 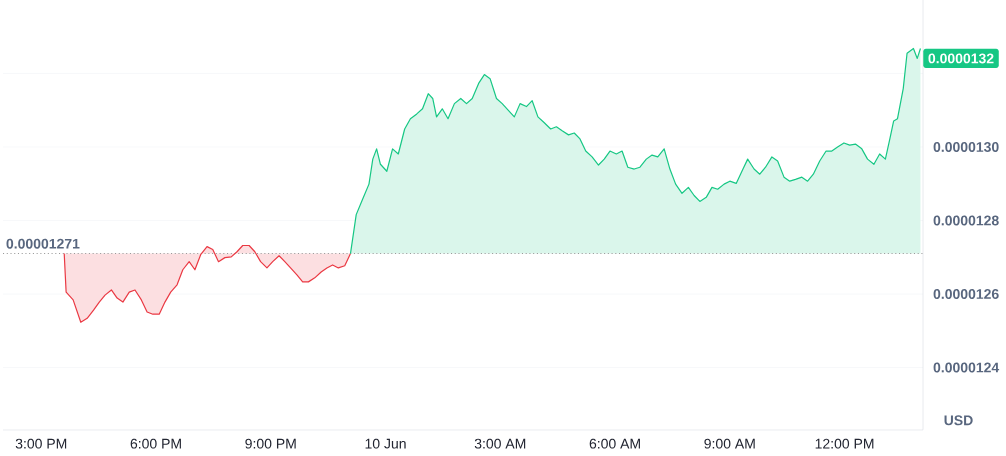 I want to click on y-tick-label: 0.0000126, so click(x=966, y=294).